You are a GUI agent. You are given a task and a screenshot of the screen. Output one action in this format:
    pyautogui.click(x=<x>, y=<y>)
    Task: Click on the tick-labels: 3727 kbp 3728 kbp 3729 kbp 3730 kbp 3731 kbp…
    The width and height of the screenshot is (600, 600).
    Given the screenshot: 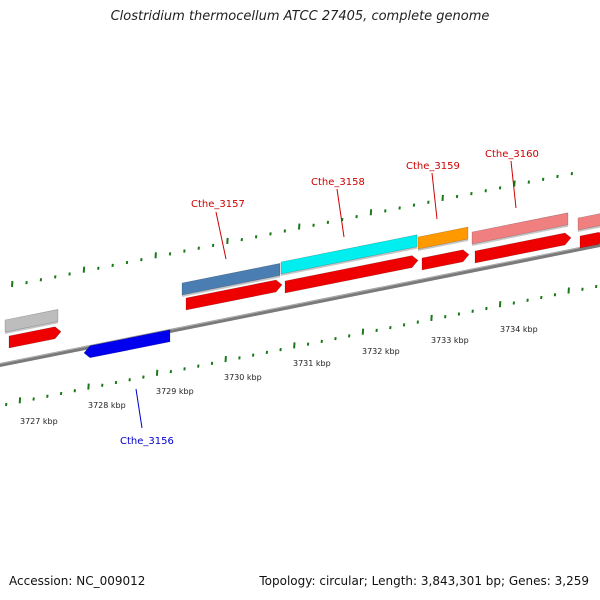 What is the action you would take?
    pyautogui.click(x=279, y=375)
    